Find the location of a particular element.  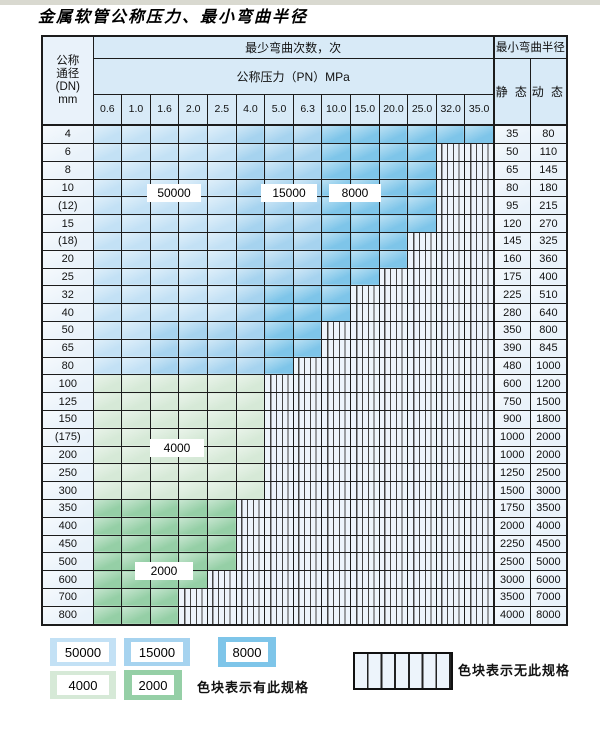

pressure-value-header: 10.0 is located at coordinates (336, 109).